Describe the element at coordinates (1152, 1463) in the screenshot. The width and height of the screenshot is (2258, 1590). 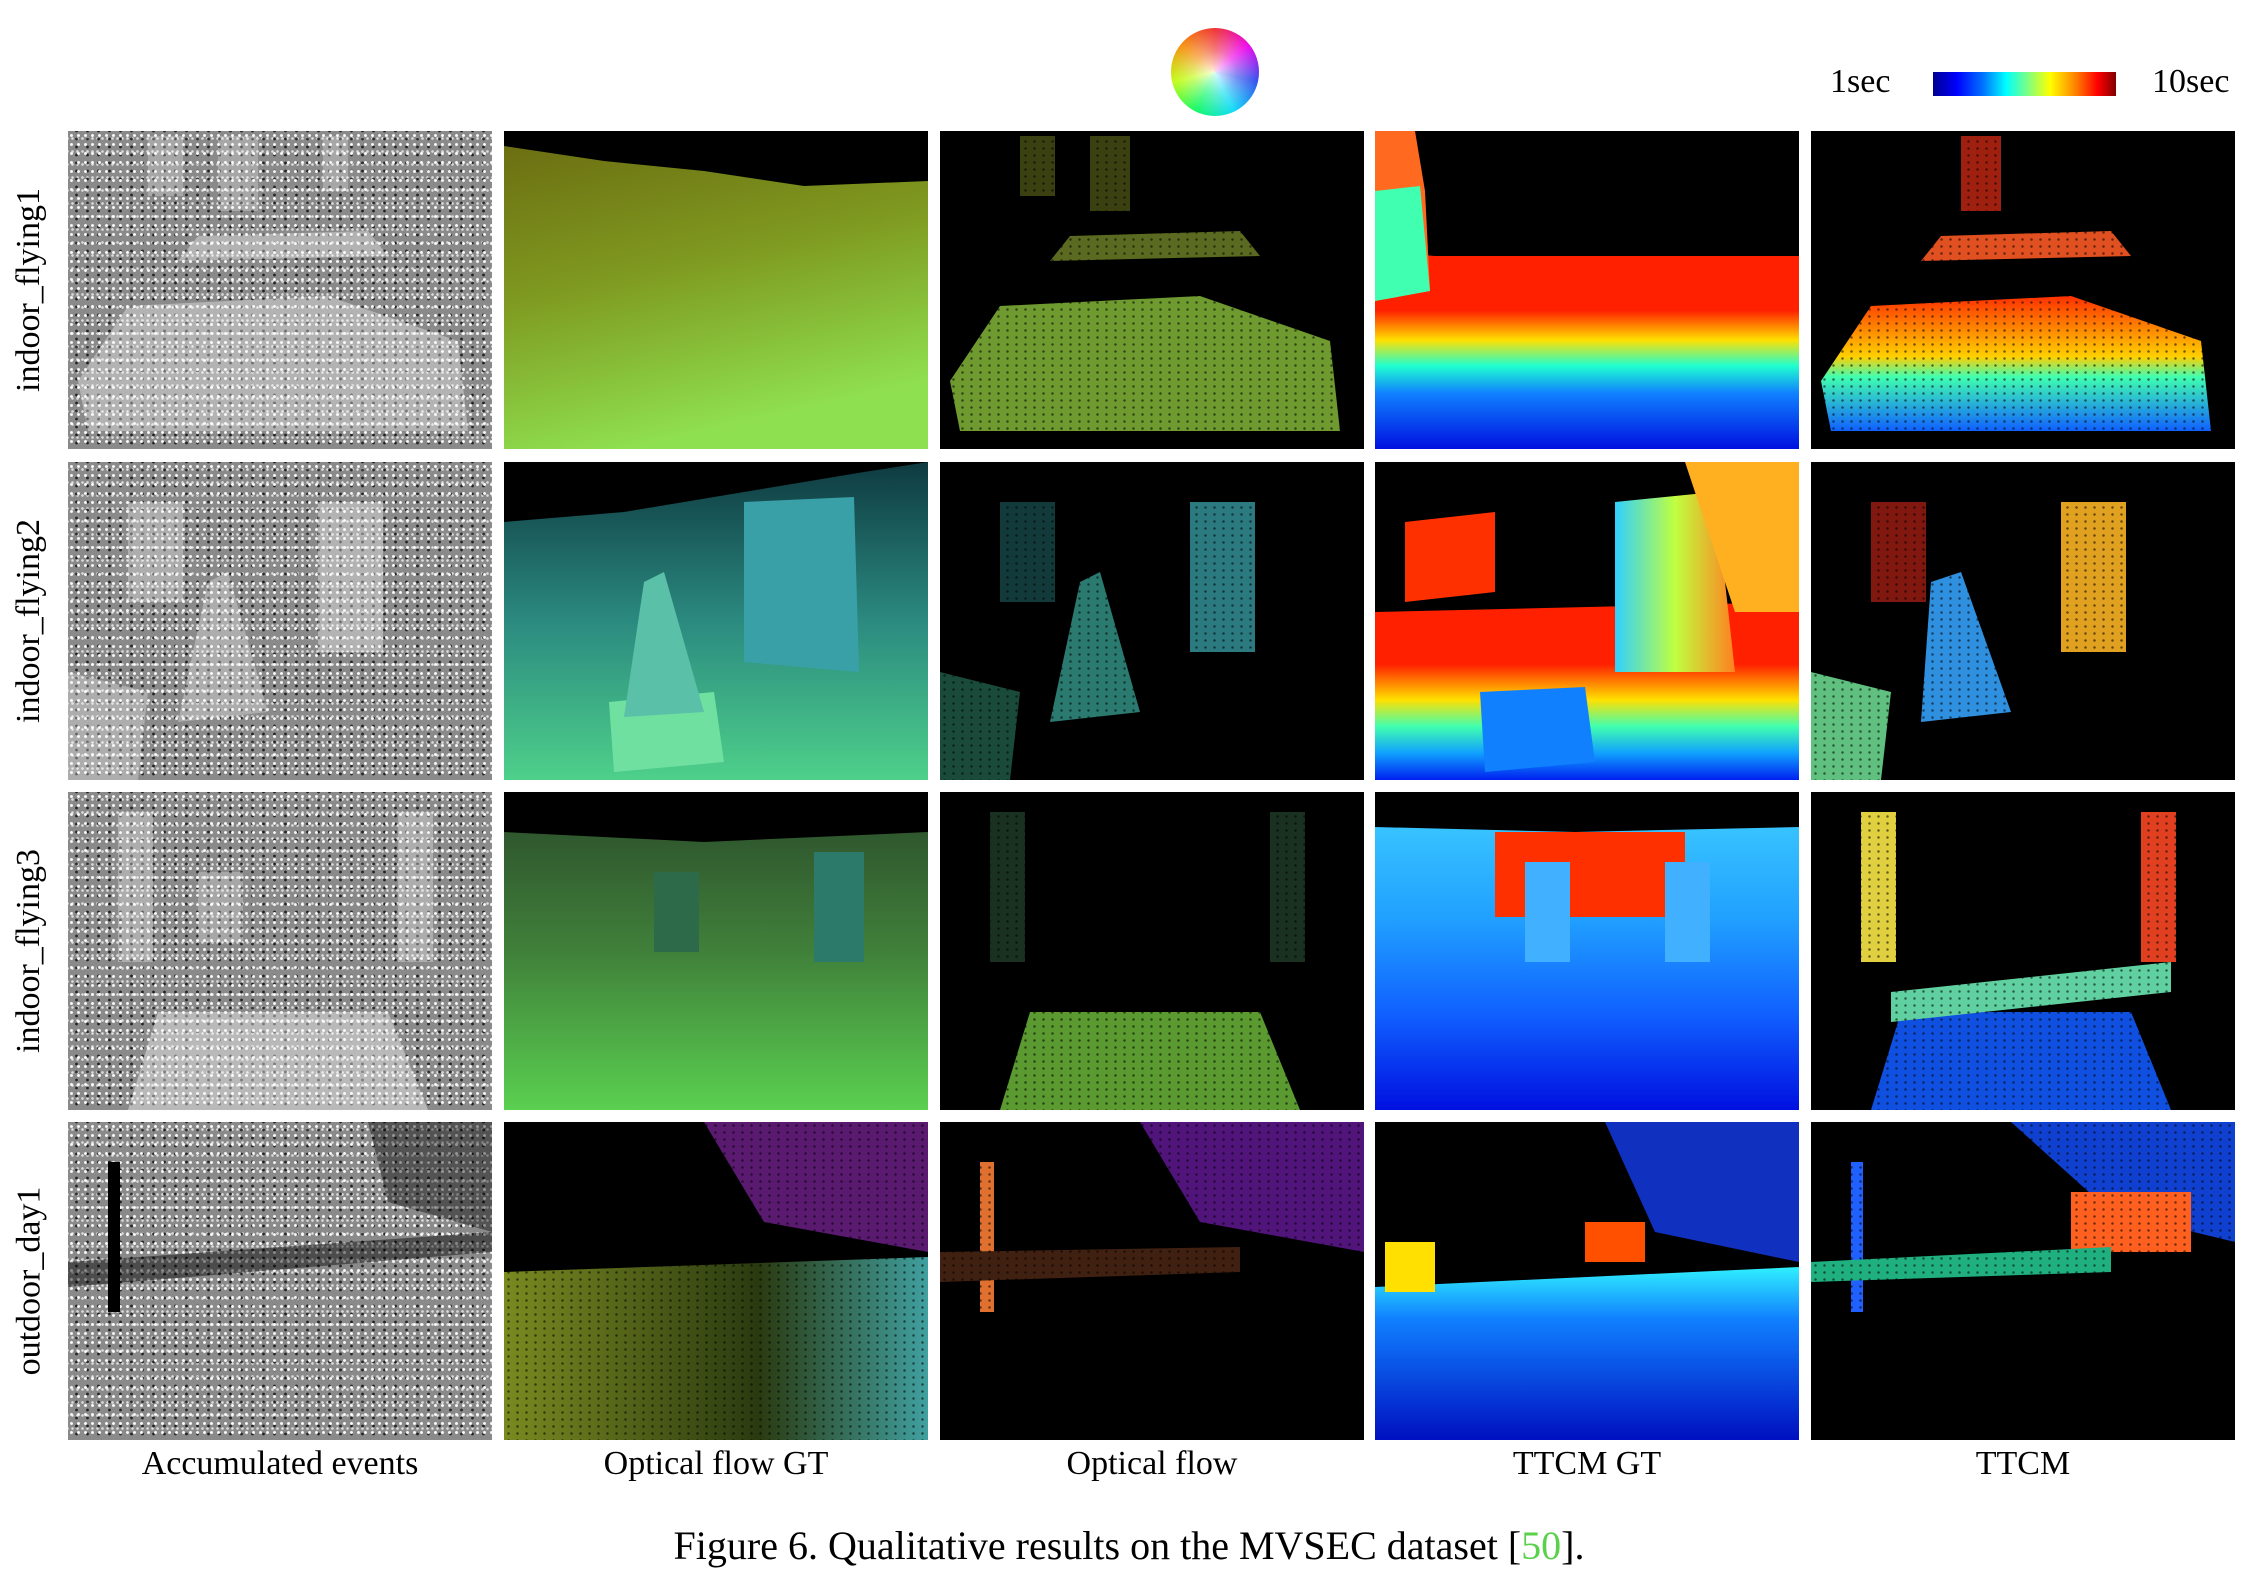
I see `column-label-optical-flow: Optical flow` at that location.